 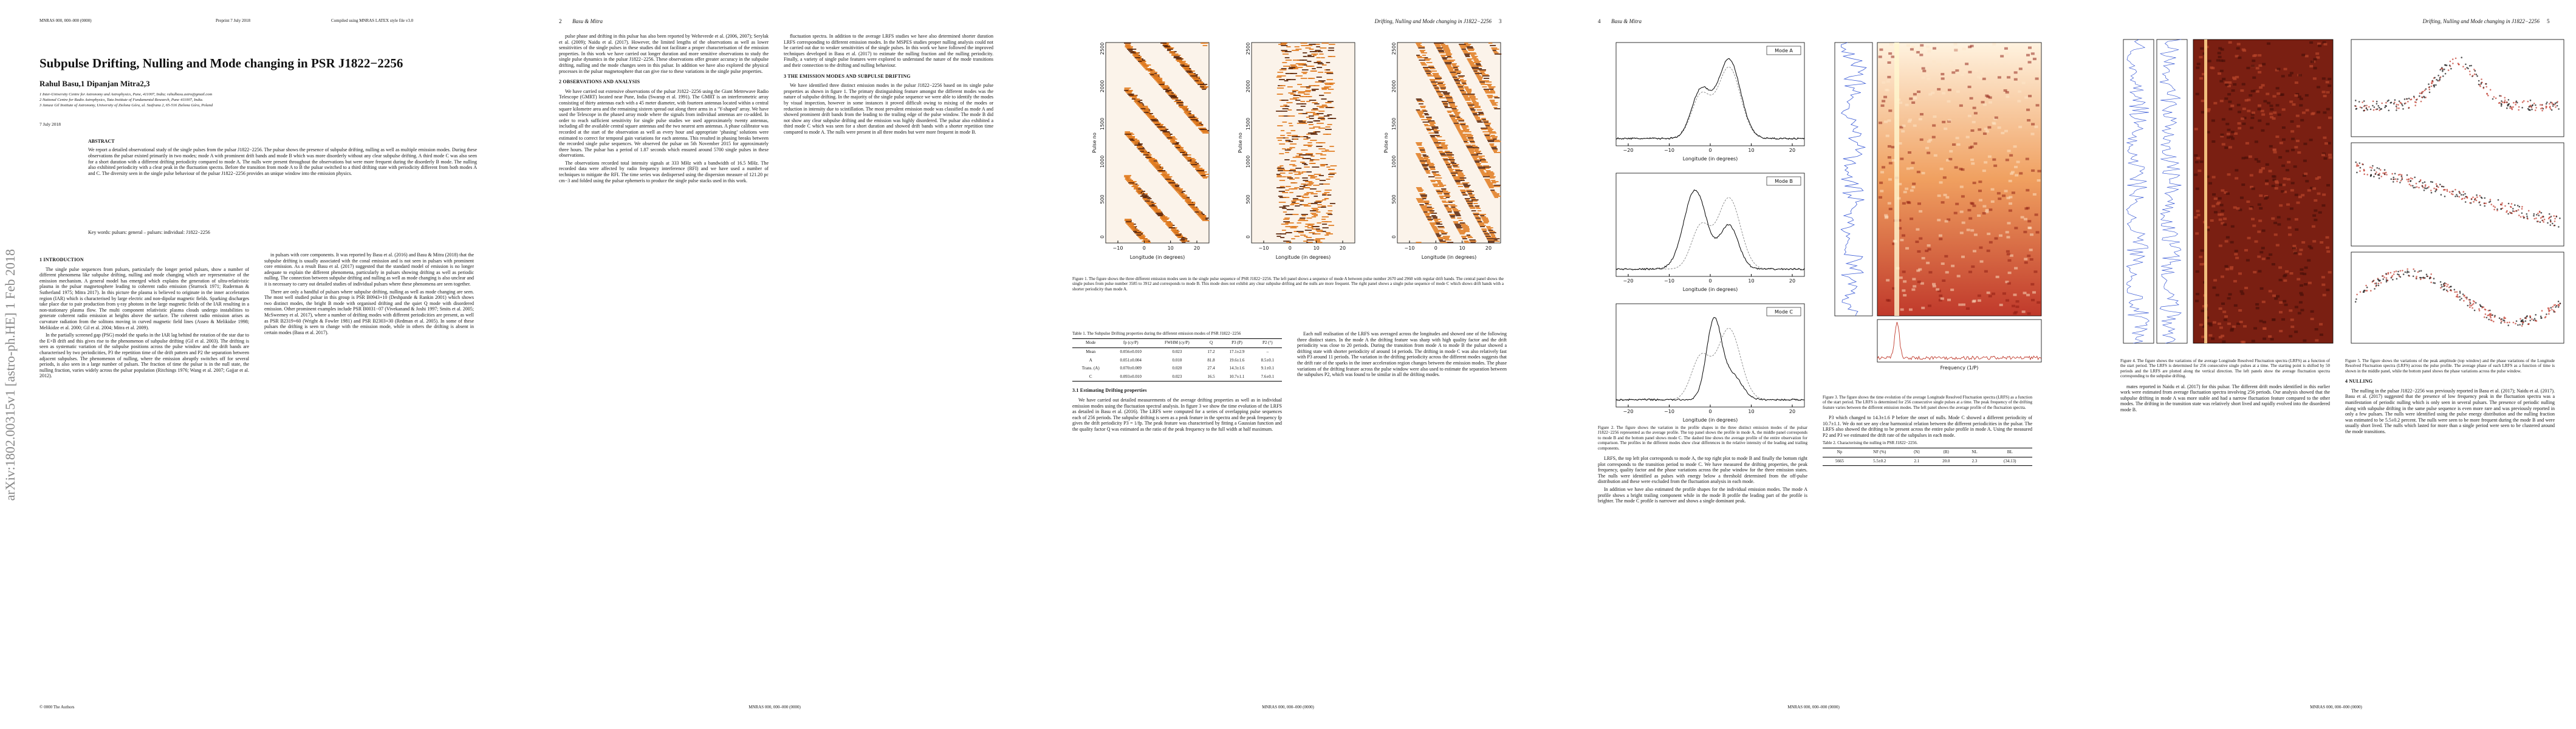 What do you see at coordinates (1975, 453) in the screenshot?
I see `table-header-cell: NL` at bounding box center [1975, 453].